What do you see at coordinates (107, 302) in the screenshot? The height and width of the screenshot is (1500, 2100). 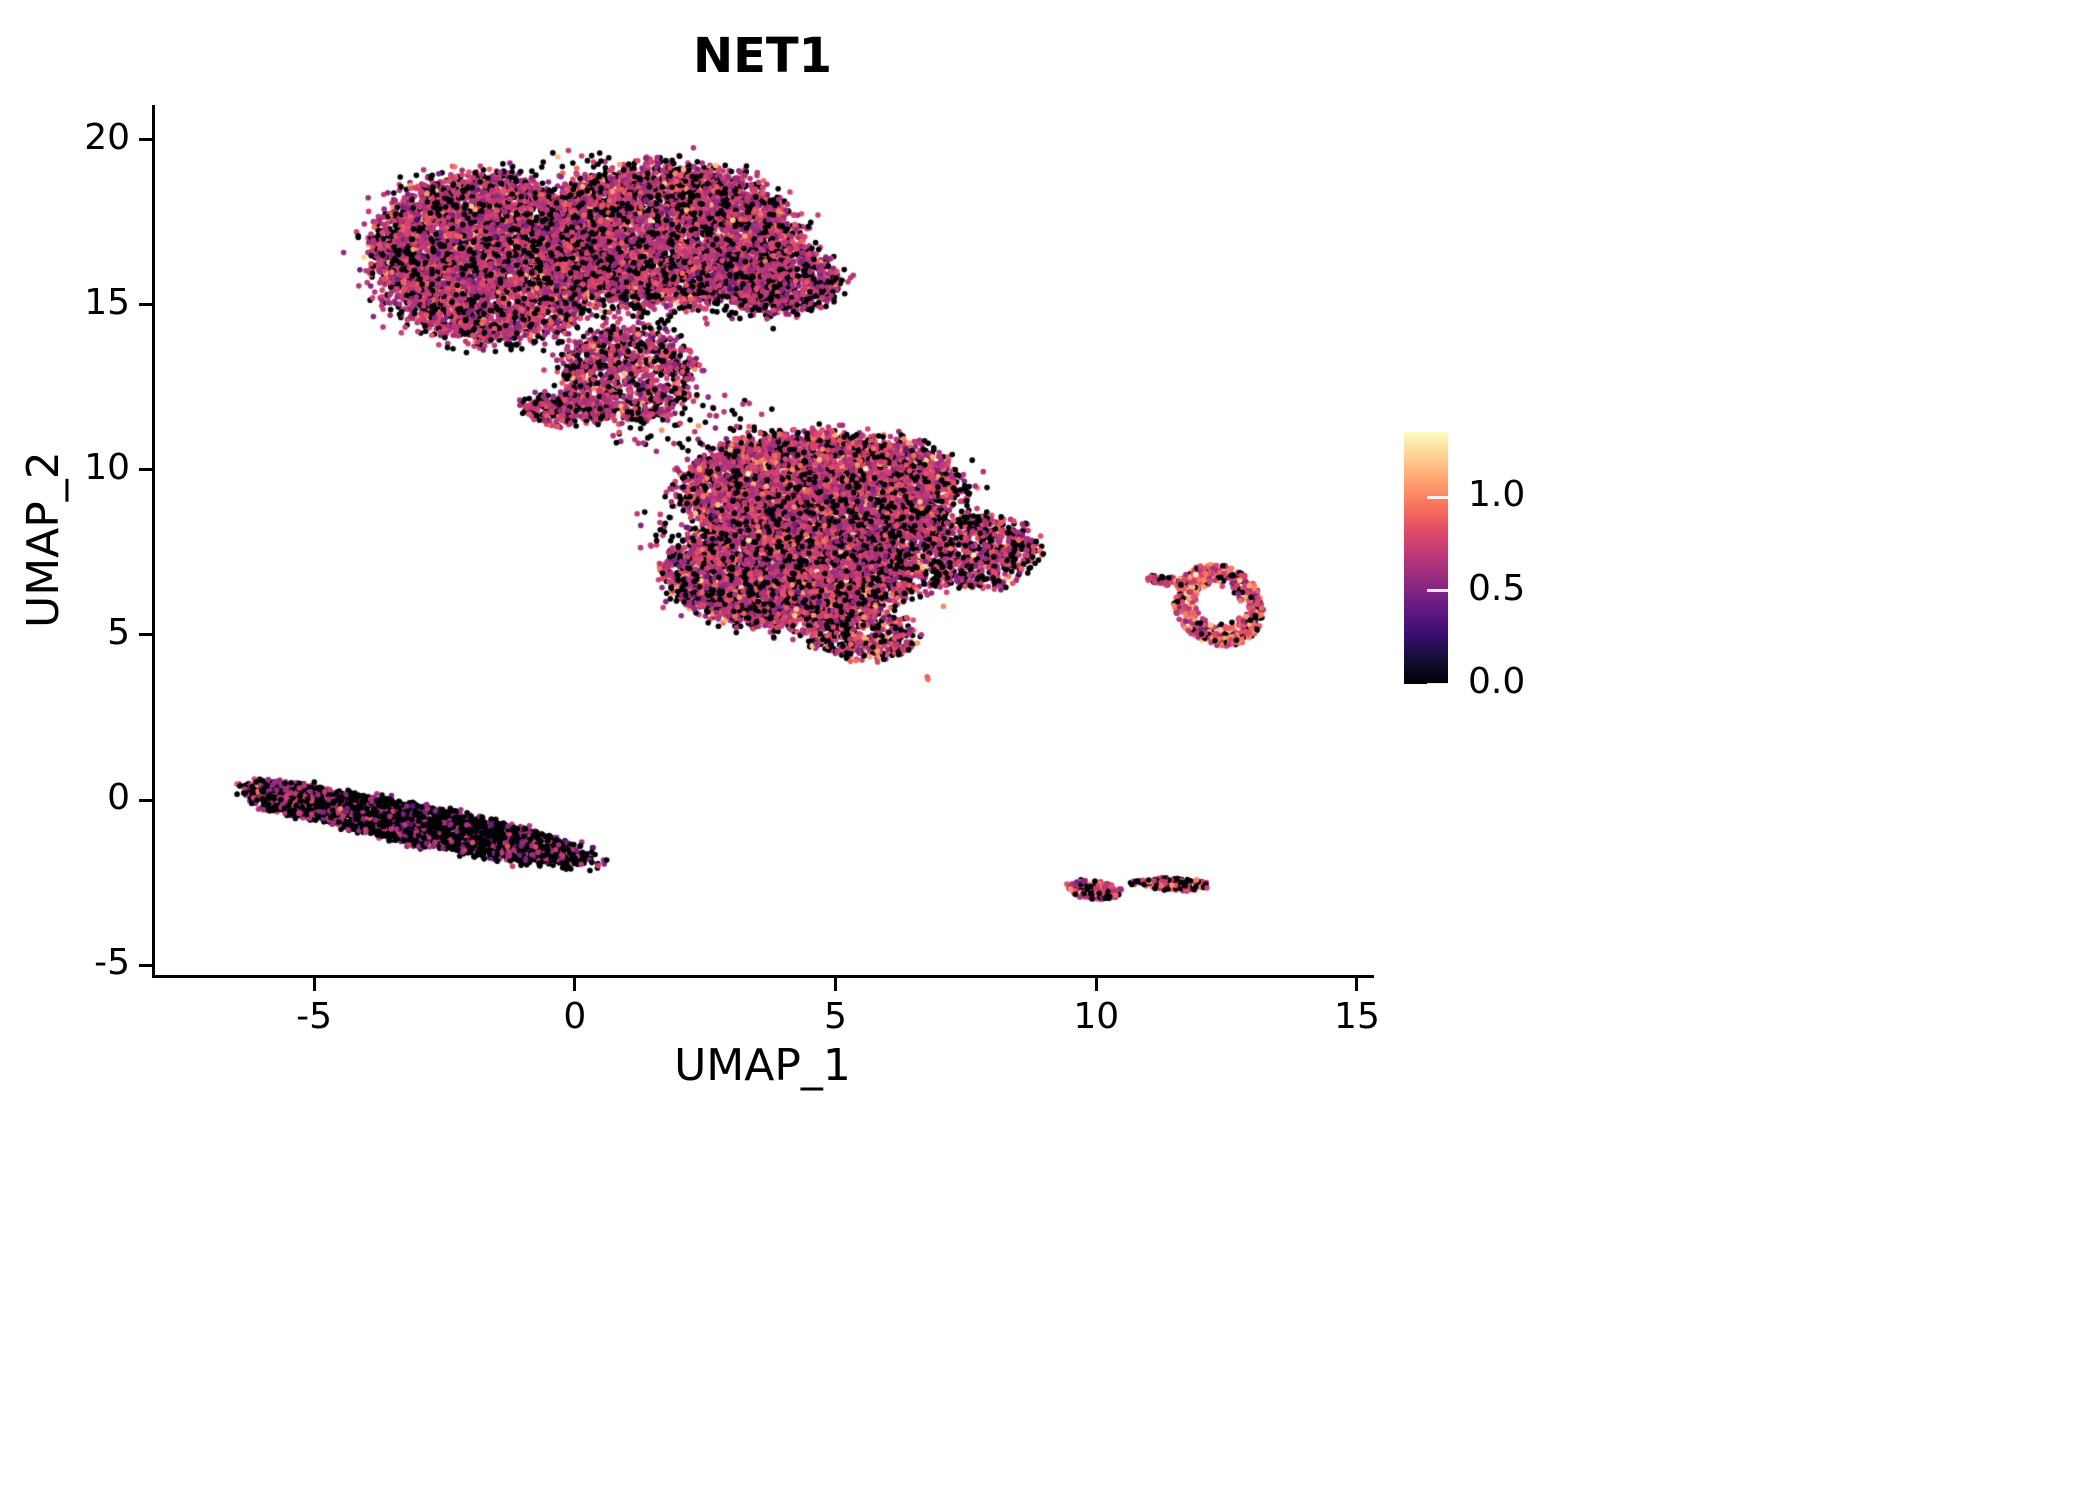 I see `y-tick-label: 15` at bounding box center [107, 302].